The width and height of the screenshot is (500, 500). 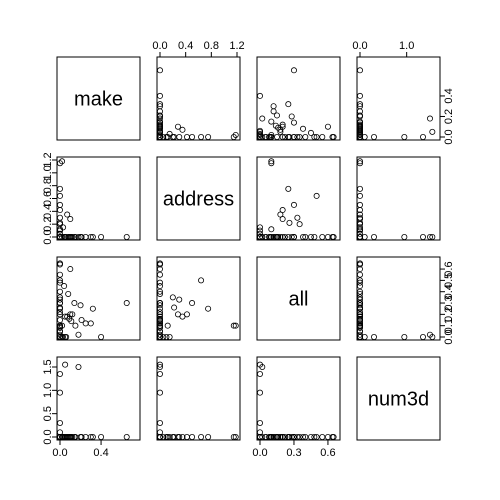 What do you see at coordinates (98, 198) in the screenshot?
I see `panel-frame-r1-c0` at bounding box center [98, 198].